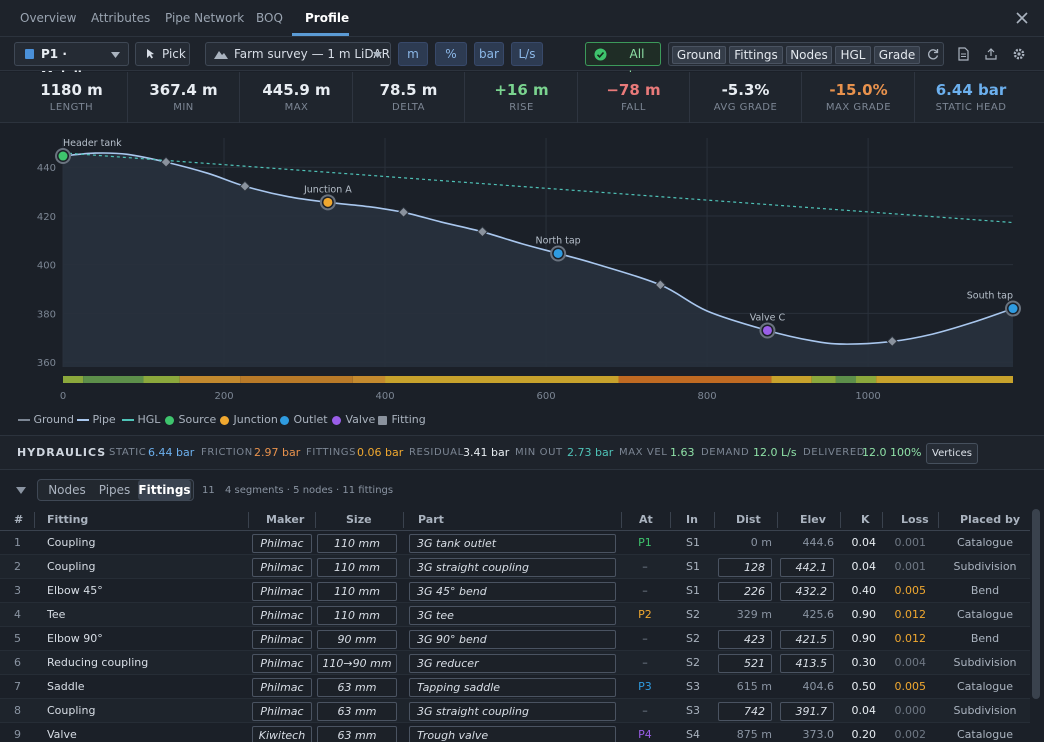 The height and width of the screenshot is (742, 1044). What do you see at coordinates (162, 54) in the screenshot?
I see `pick-button: Pick` at bounding box center [162, 54].